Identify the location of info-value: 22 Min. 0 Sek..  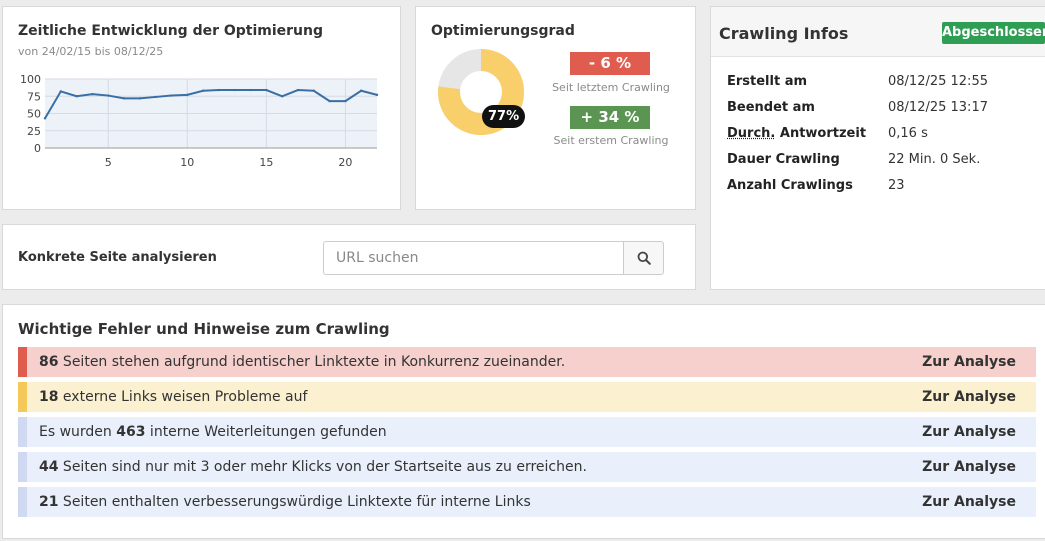
(934, 159).